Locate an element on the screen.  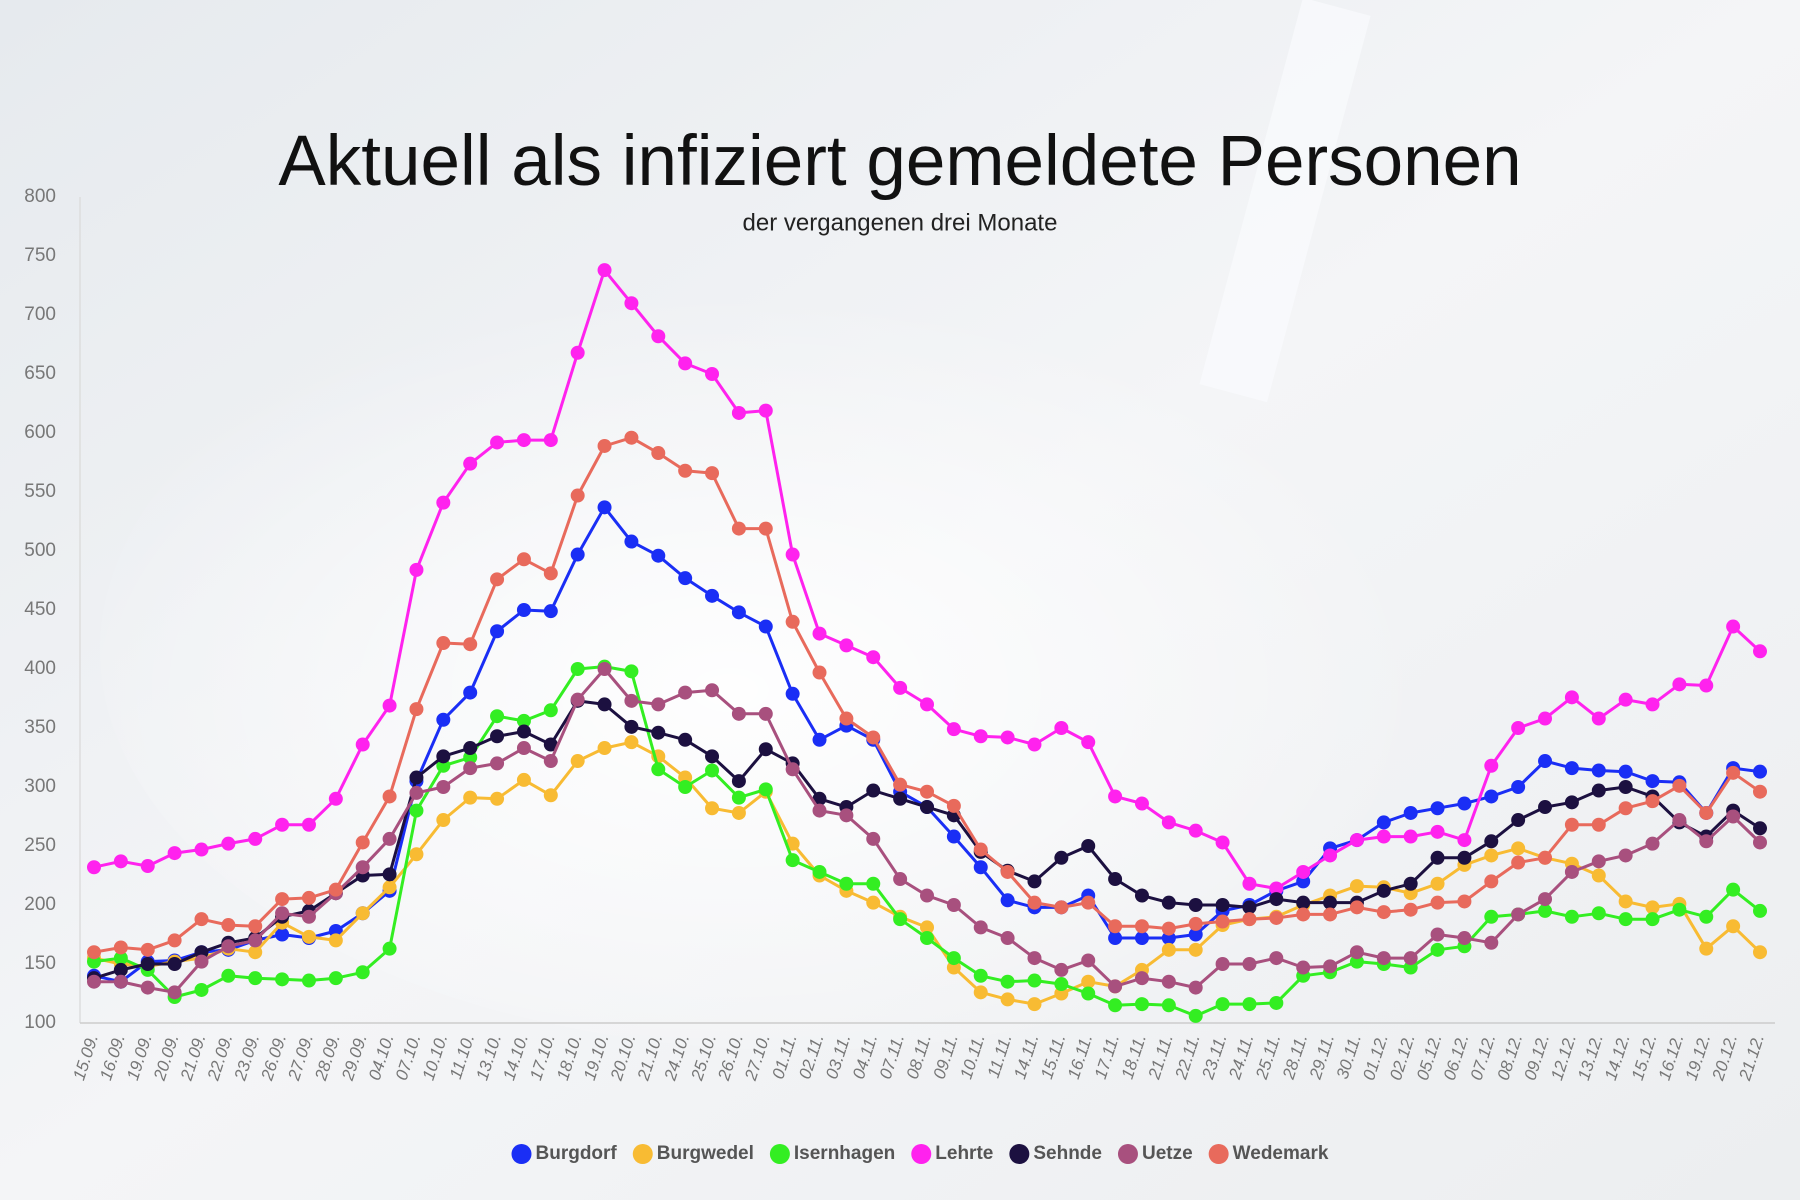
y-tick-label: 550 is located at coordinates (40, 491).